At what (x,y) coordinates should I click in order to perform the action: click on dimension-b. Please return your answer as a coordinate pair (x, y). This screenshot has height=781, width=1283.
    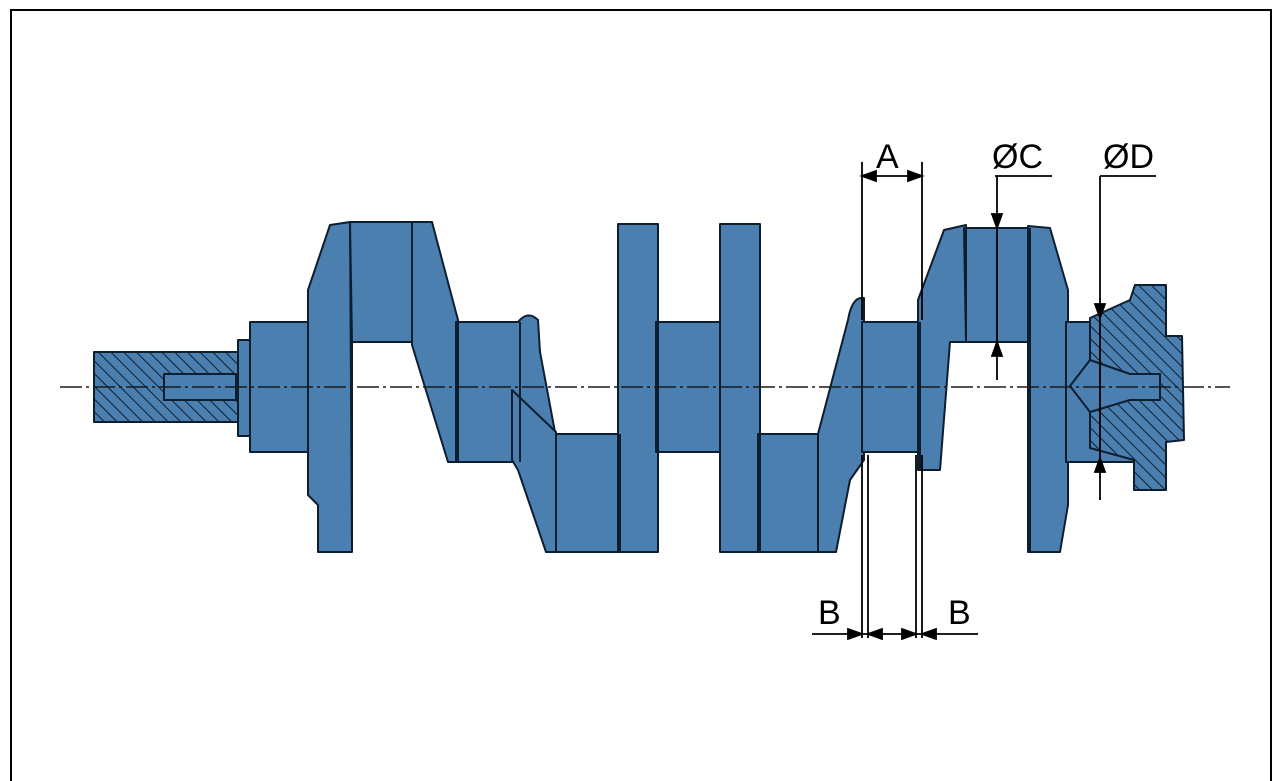
    Looking at the image, I should click on (895, 548).